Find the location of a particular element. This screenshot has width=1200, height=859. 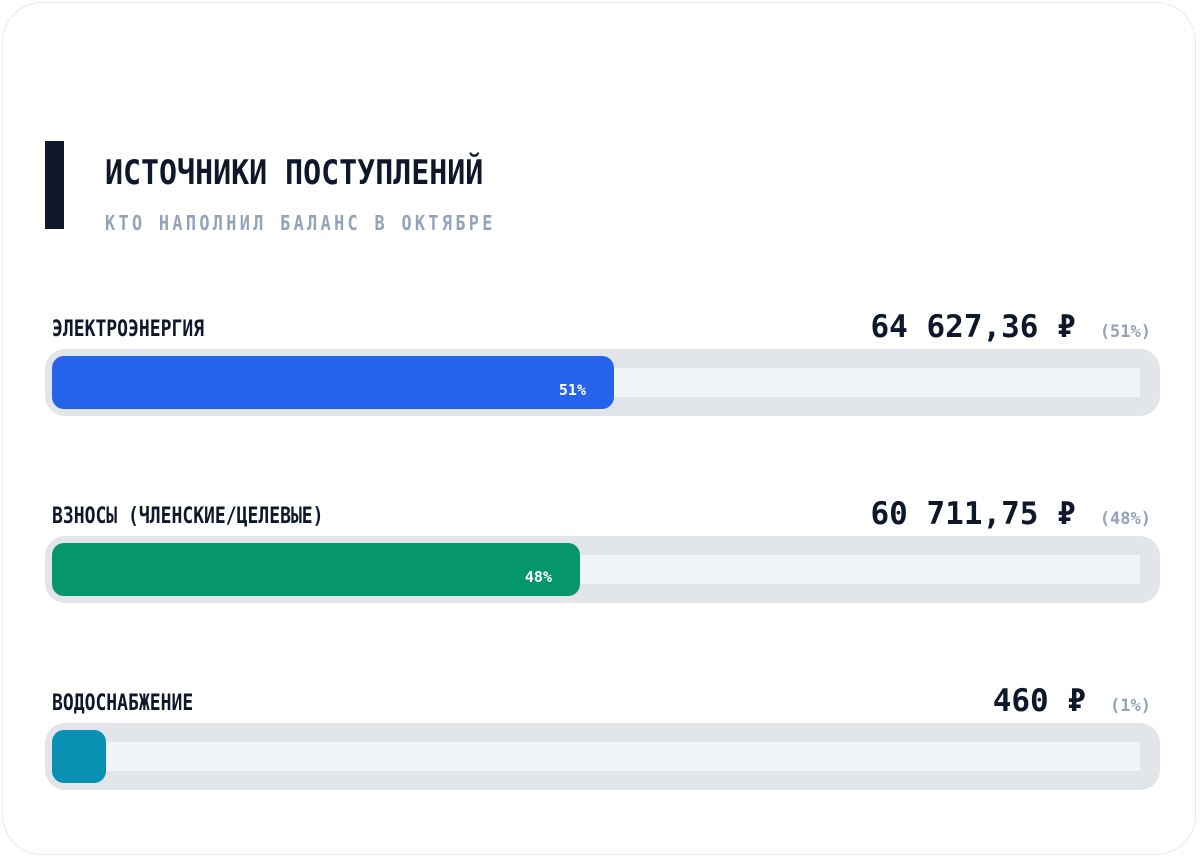

category-label: ЭЛЕКТРОЭНЕРГИЯ is located at coordinates (128, 329).